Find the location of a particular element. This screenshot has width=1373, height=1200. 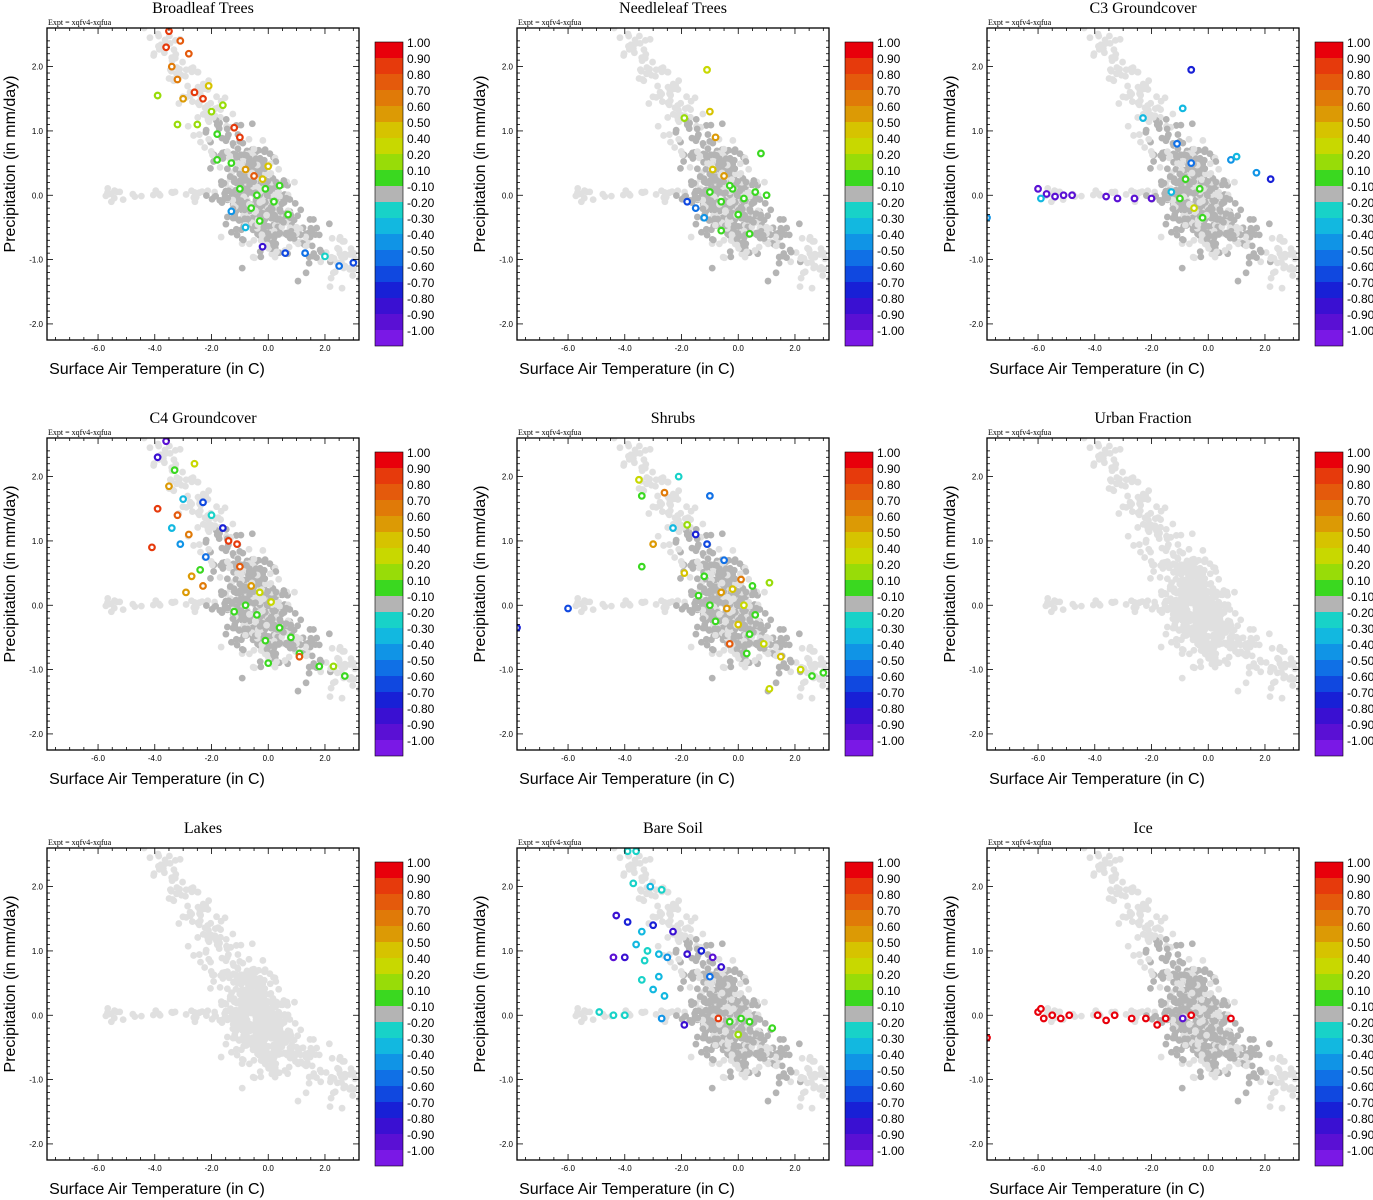

colorbar-label: 0.90 is located at coordinates (419, 59).